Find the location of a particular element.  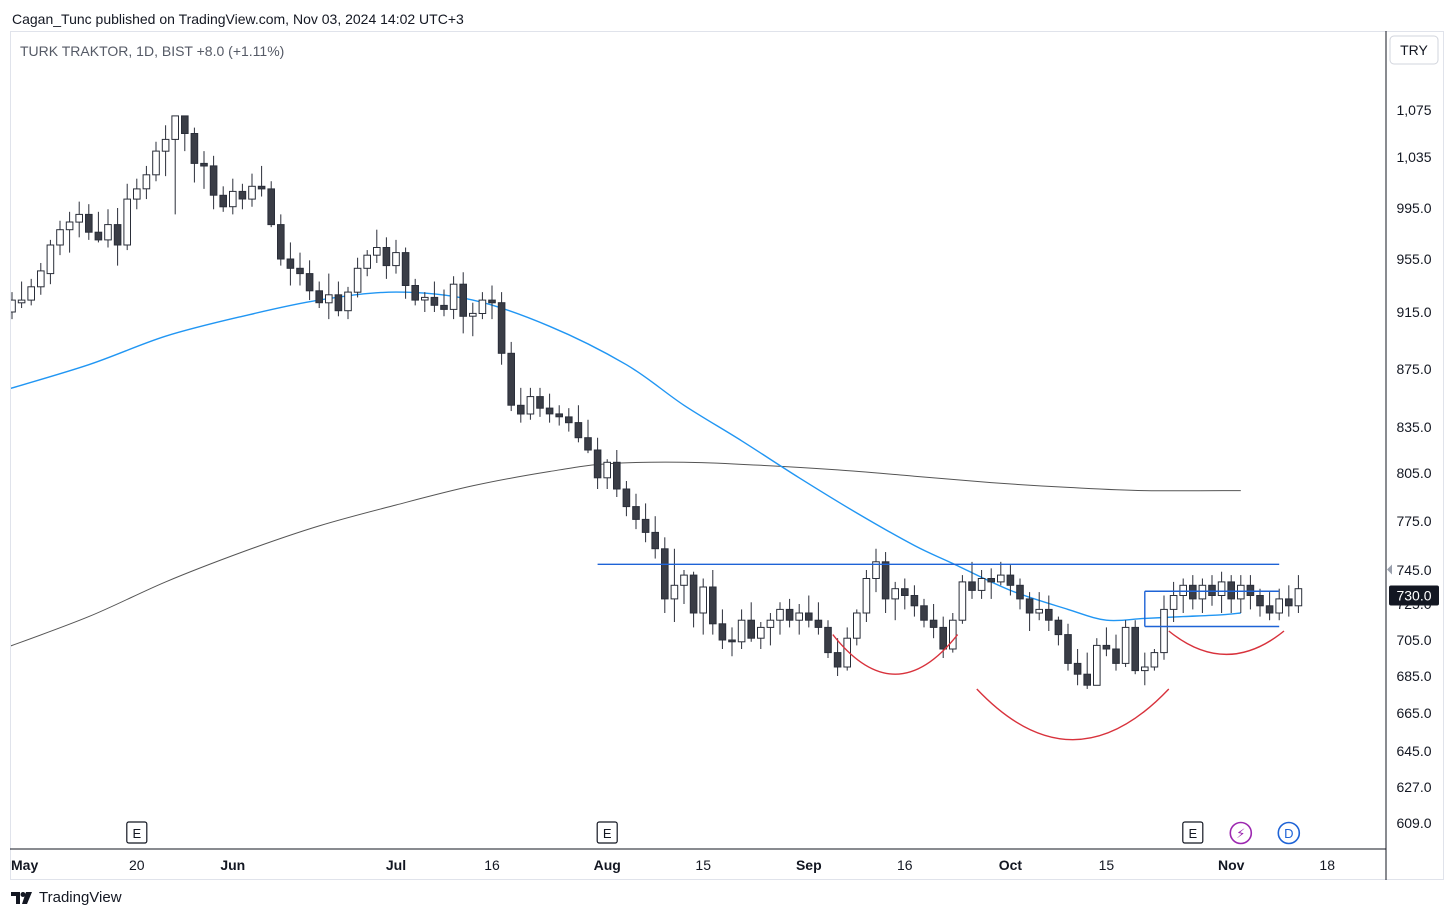

legend-symbol: TURK TRAKTOR, 1D, BIST +8.0 (+1.11%) is located at coordinates (152, 51).